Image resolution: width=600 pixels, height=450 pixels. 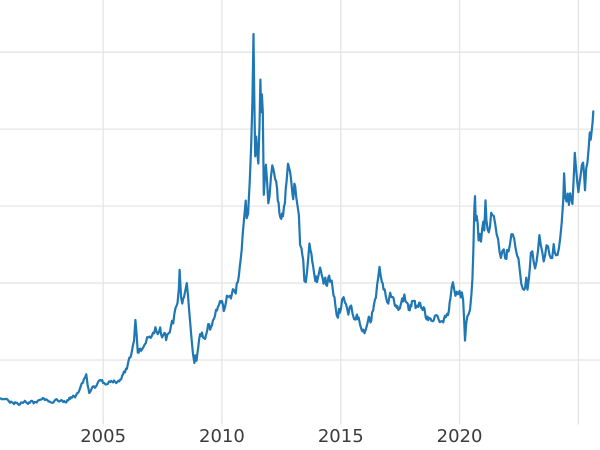 What do you see at coordinates (103, 436) in the screenshot?
I see `x-tick-label: 2005` at bounding box center [103, 436].